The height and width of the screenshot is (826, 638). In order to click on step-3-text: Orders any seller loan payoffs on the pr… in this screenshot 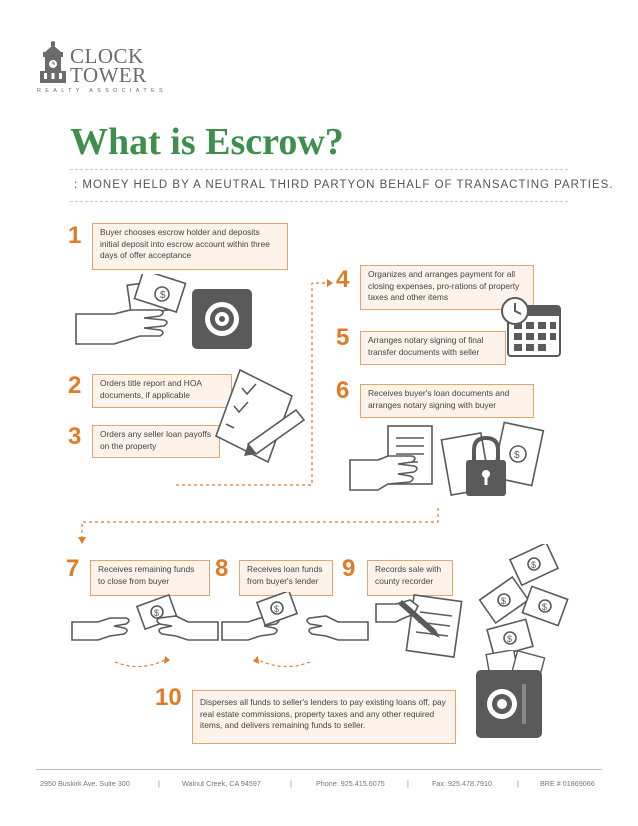, I will do `click(156, 440)`.